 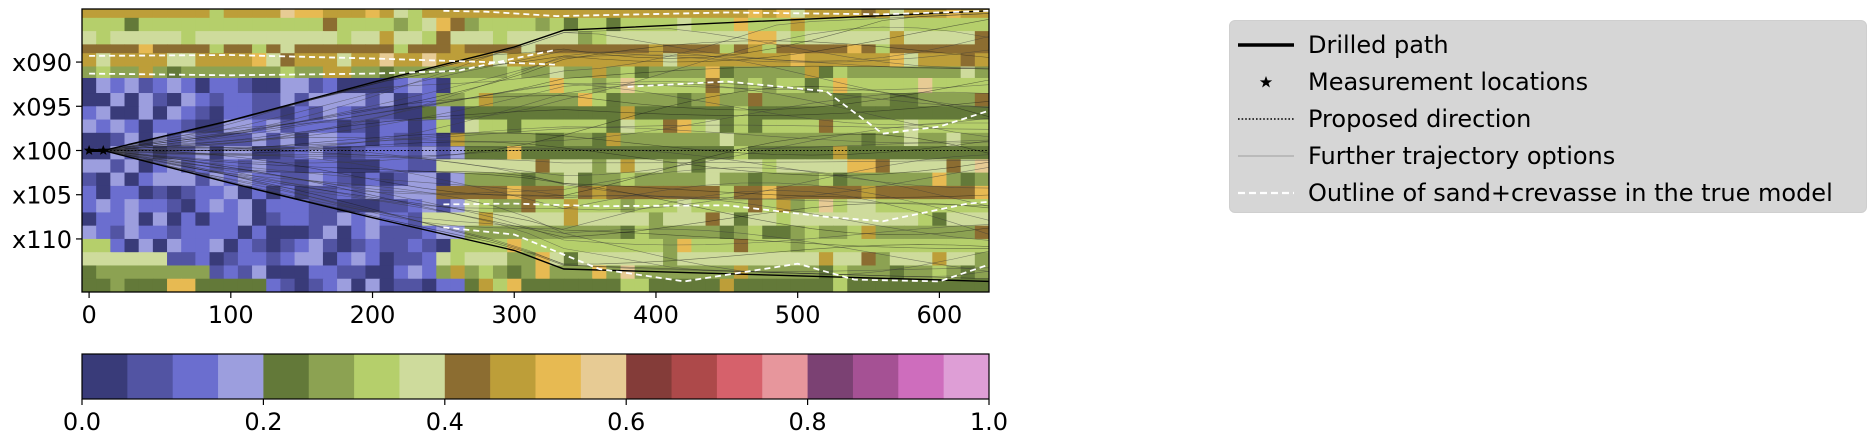 I want to click on x-tick-label: 300, so click(x=514, y=315).